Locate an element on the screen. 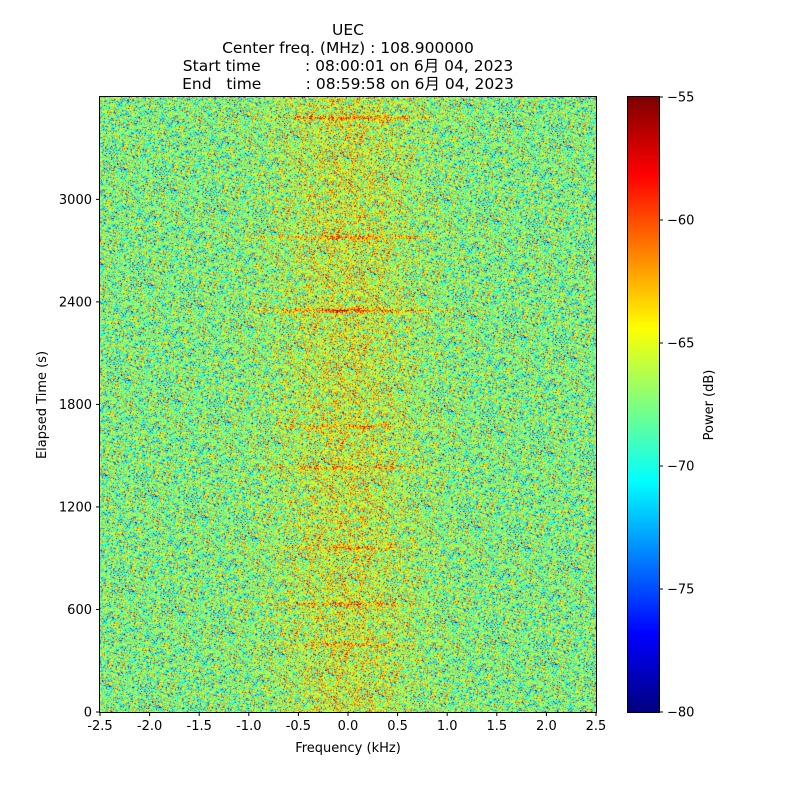 The image size is (800, 800). x-tick-label: -2.0 is located at coordinates (149, 726).